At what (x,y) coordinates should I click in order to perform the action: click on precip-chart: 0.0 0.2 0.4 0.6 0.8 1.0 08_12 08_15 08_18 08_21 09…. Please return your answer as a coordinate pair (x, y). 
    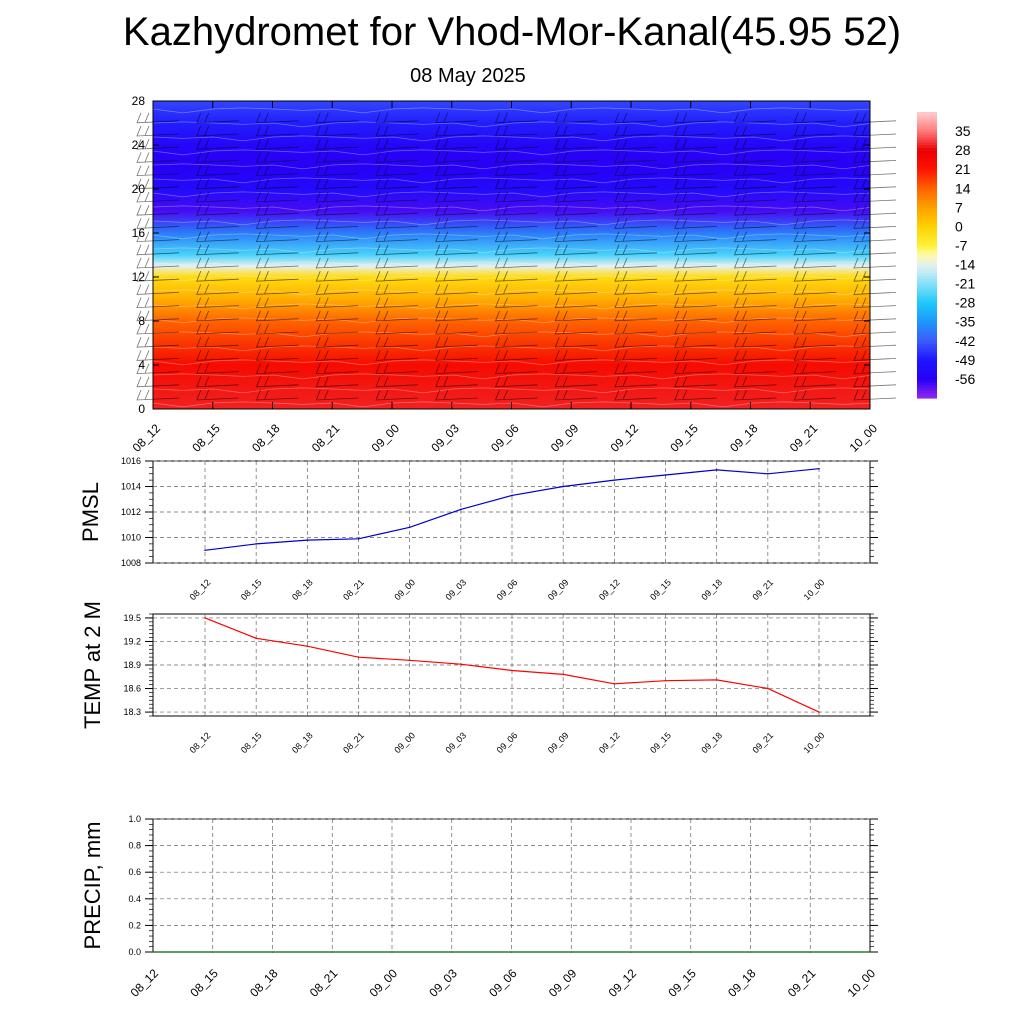
    Looking at the image, I should click on (479, 907).